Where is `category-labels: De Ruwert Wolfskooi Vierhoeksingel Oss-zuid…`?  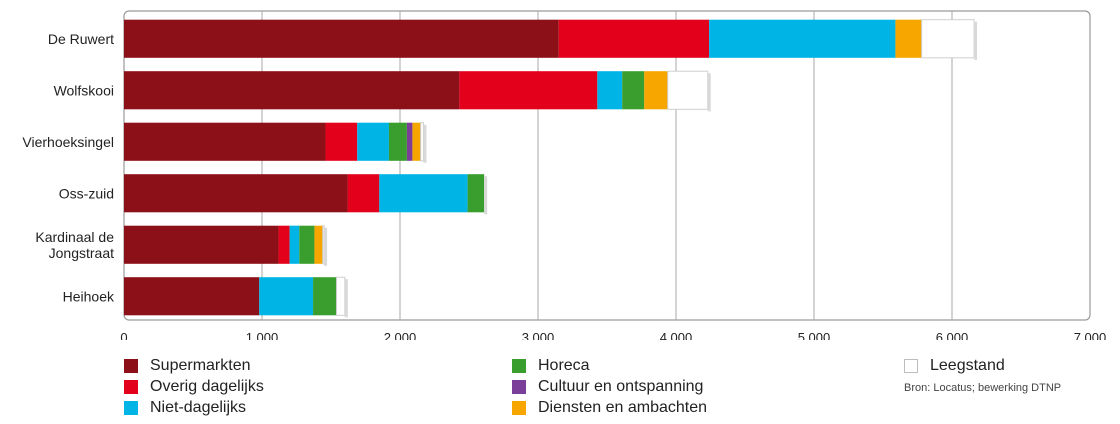
category-labels: De Ruwert Wolfskooi Vierhoeksingel Oss-zuid… is located at coordinates (68, 168).